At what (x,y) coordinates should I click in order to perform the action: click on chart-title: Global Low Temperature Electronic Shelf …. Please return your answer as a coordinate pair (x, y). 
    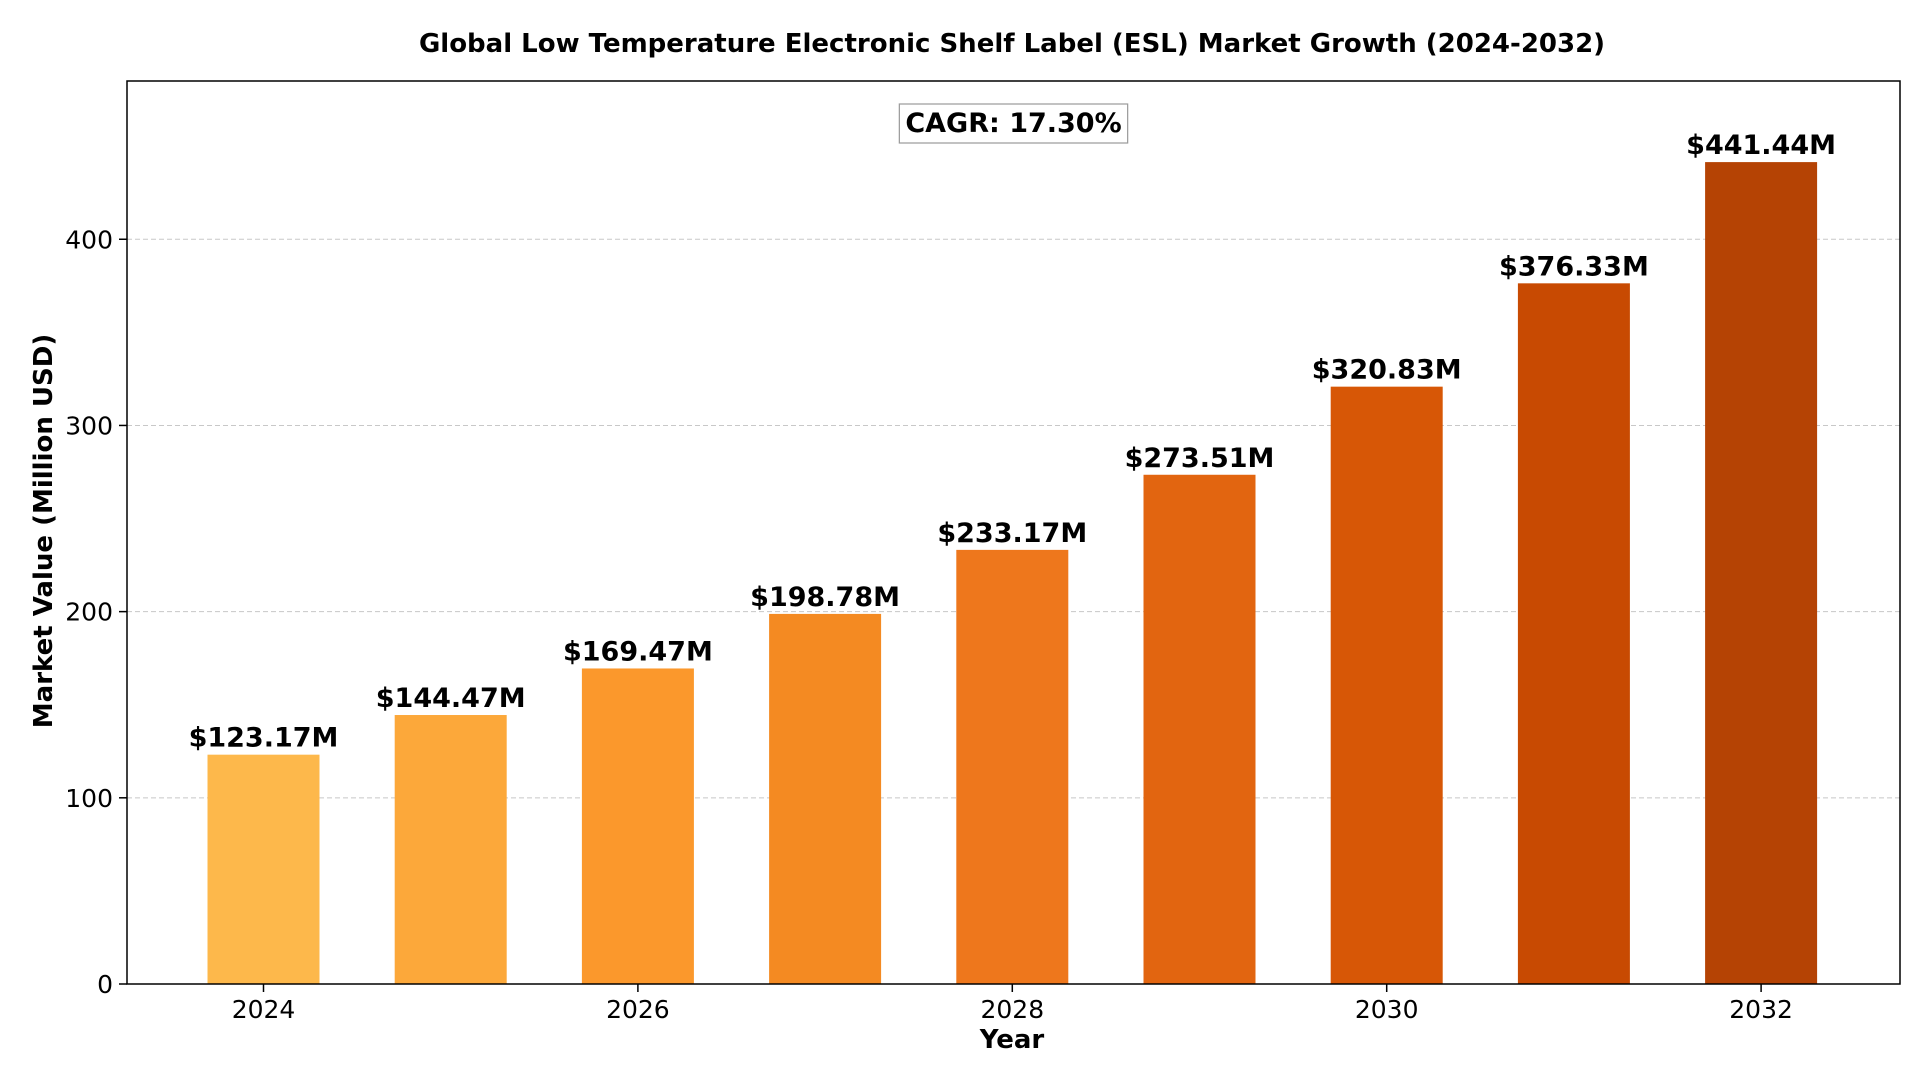
    Looking at the image, I should click on (1012, 44).